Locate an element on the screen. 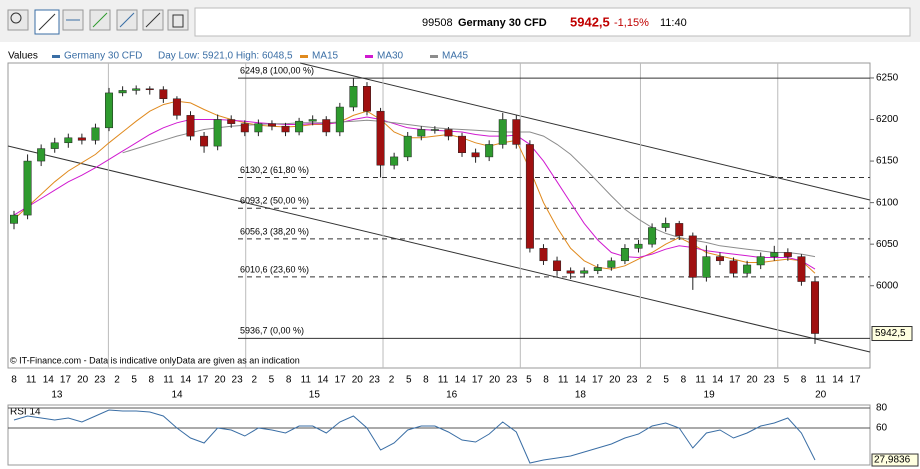 This screenshot has width=920, height=469. x-day-label: 20 is located at coordinates (821, 395).